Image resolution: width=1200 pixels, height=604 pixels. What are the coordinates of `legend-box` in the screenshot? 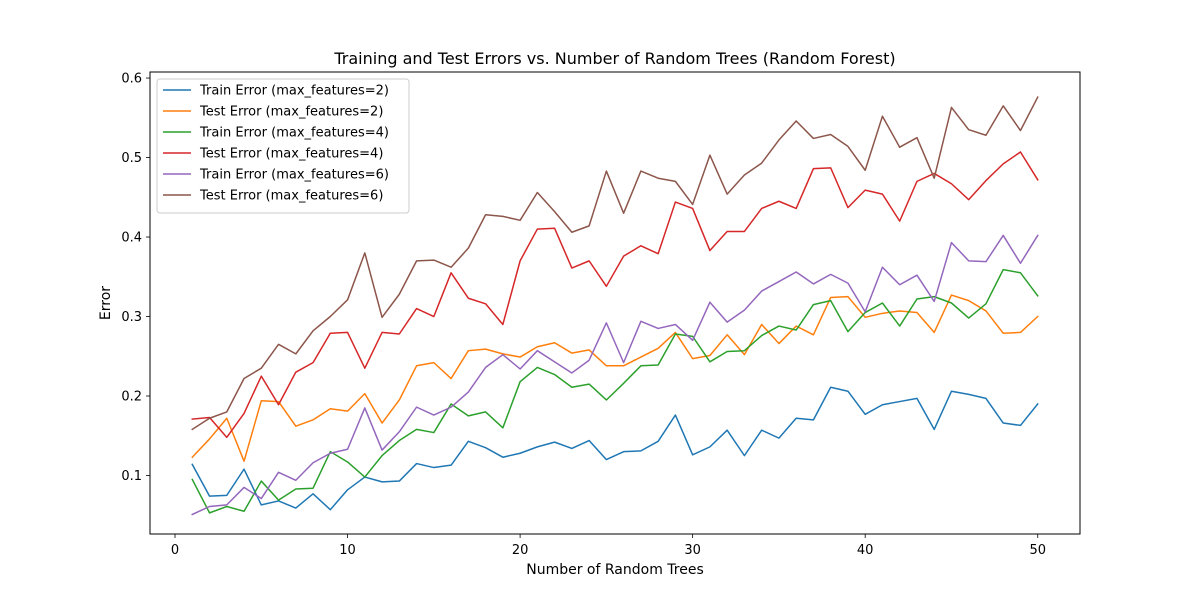 It's located at (283, 146).